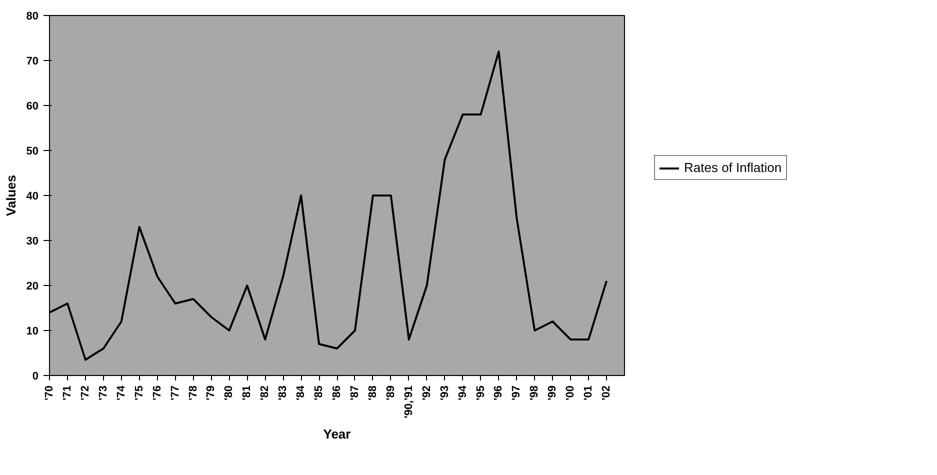  I want to click on x-tick-label: '90,'91, so click(408, 401).